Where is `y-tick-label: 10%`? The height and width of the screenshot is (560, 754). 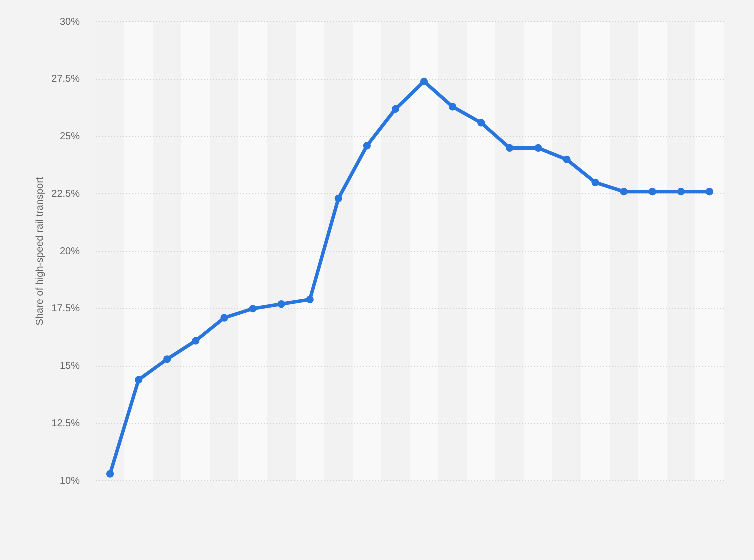
y-tick-label: 10% is located at coordinates (70, 481).